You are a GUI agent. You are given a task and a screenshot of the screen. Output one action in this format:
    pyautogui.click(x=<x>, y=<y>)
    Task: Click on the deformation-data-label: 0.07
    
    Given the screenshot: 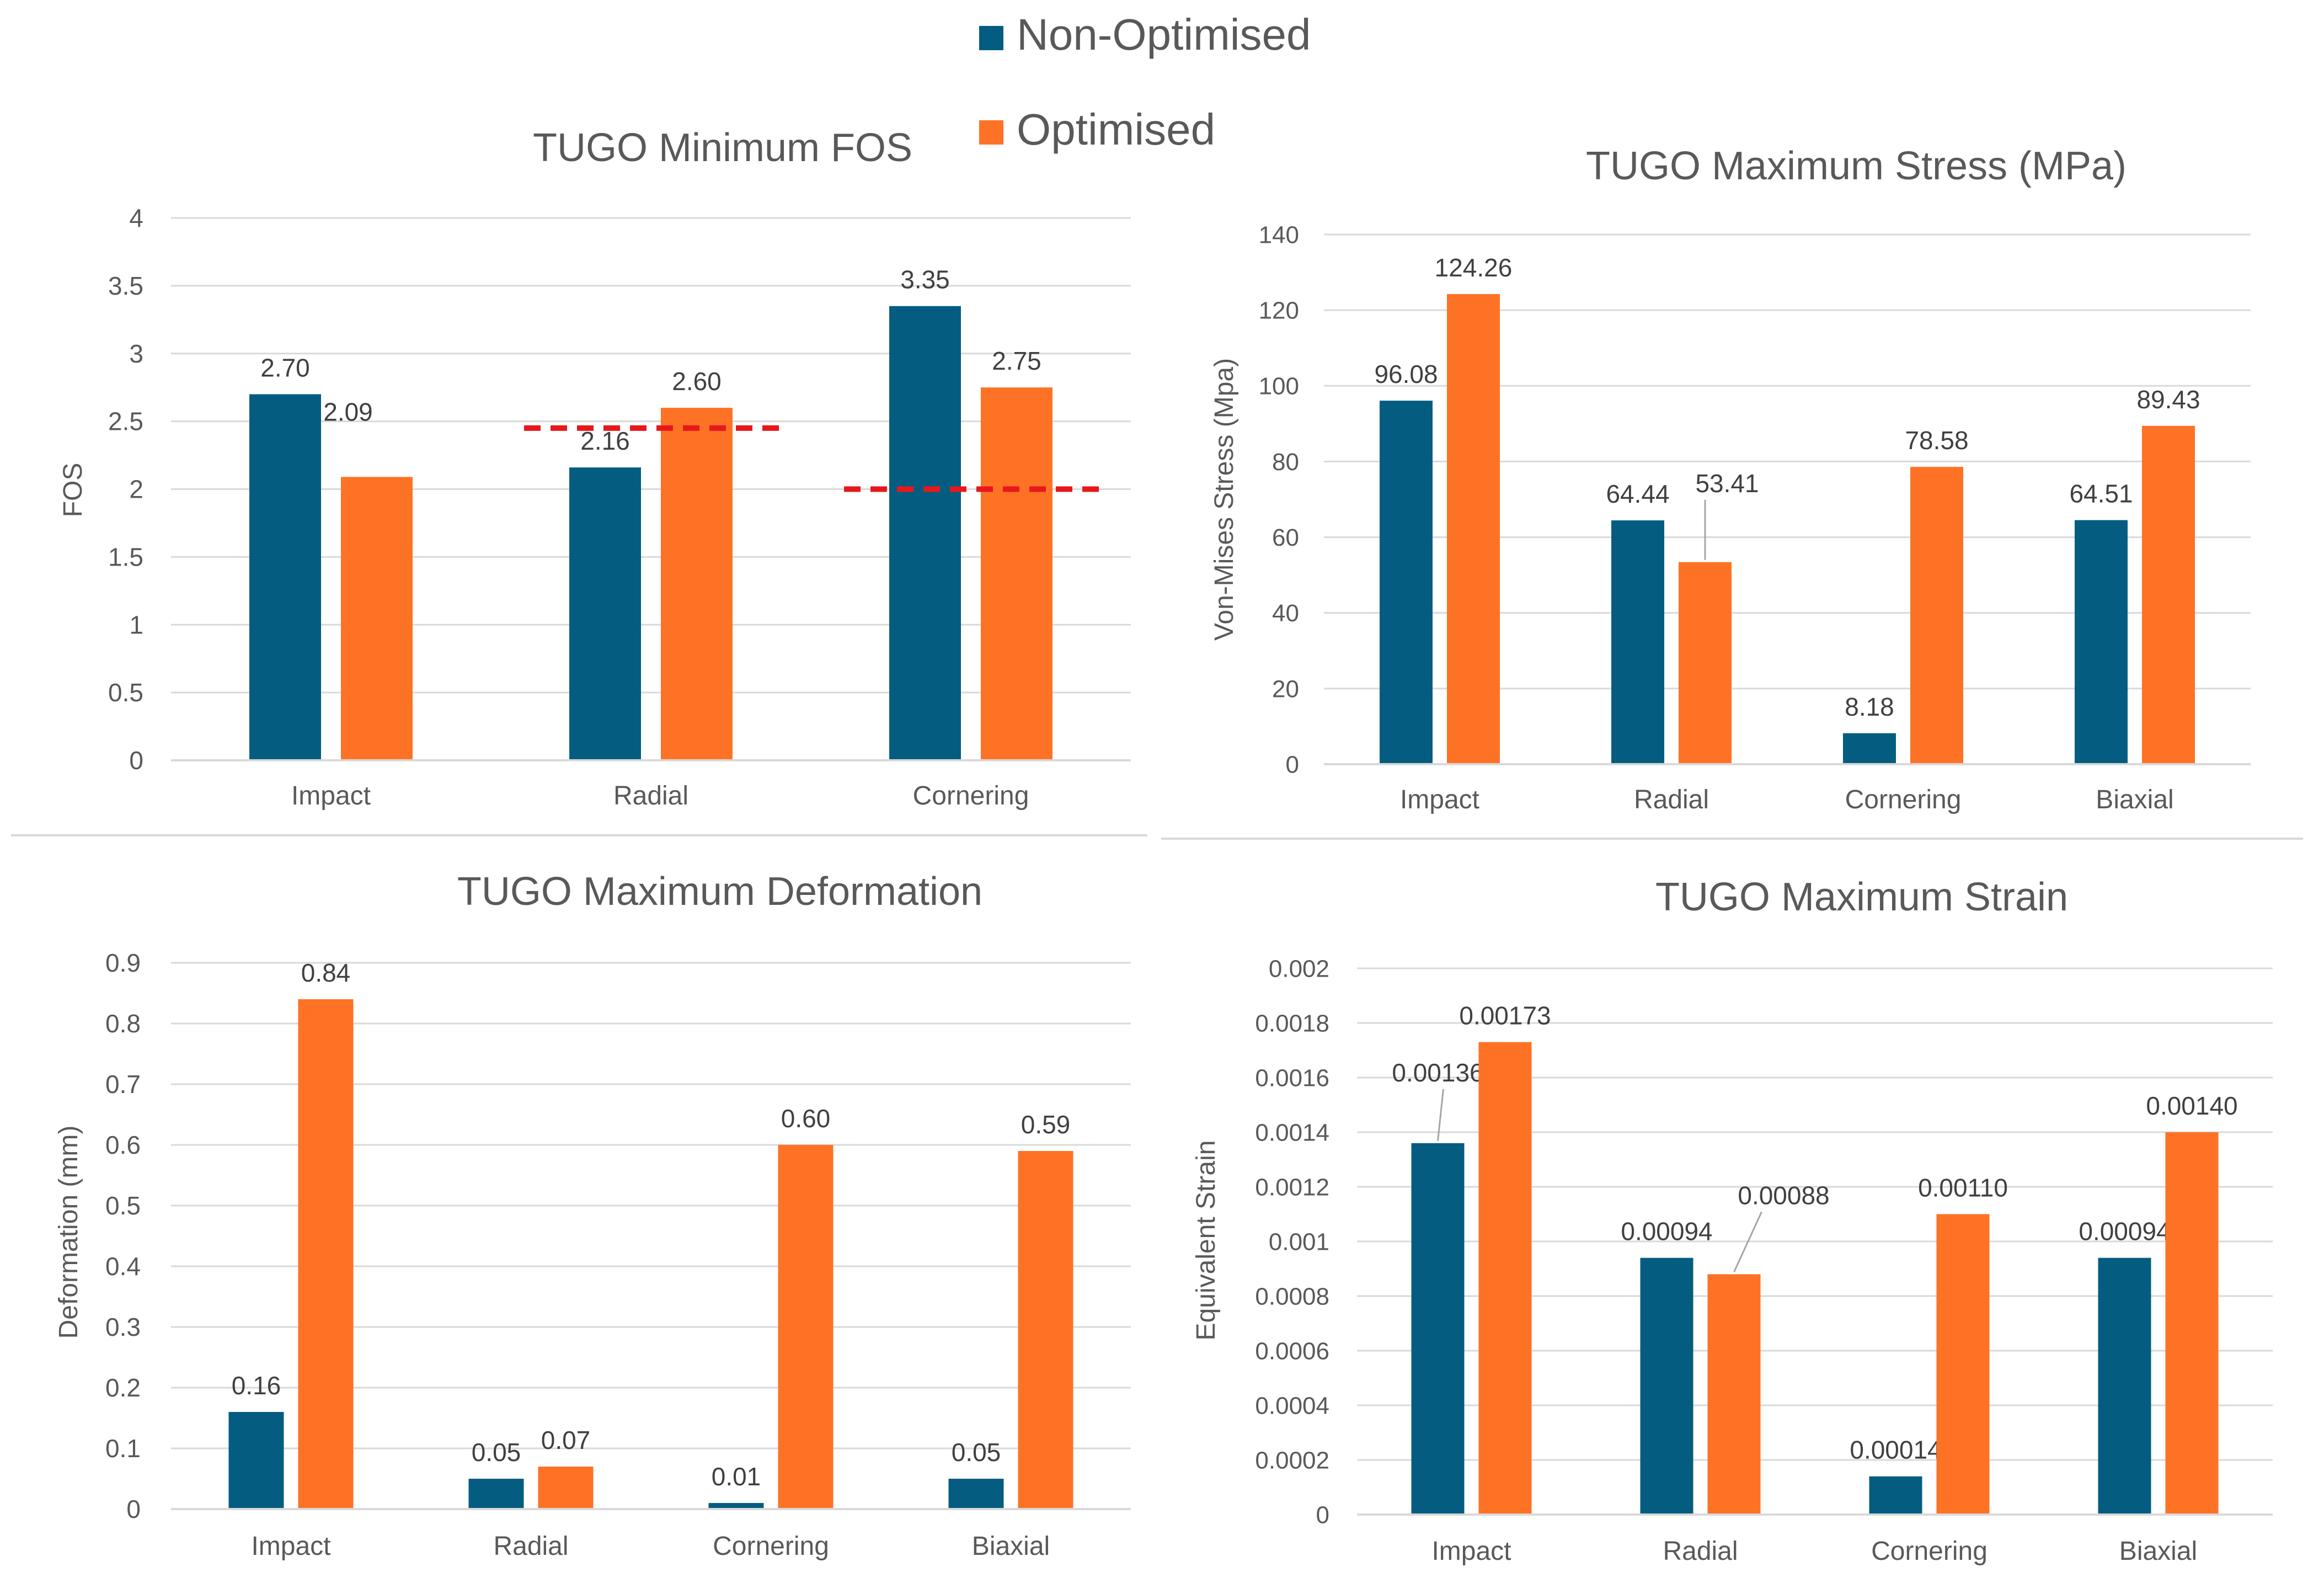 What is the action you would take?
    pyautogui.click(x=566, y=1440)
    